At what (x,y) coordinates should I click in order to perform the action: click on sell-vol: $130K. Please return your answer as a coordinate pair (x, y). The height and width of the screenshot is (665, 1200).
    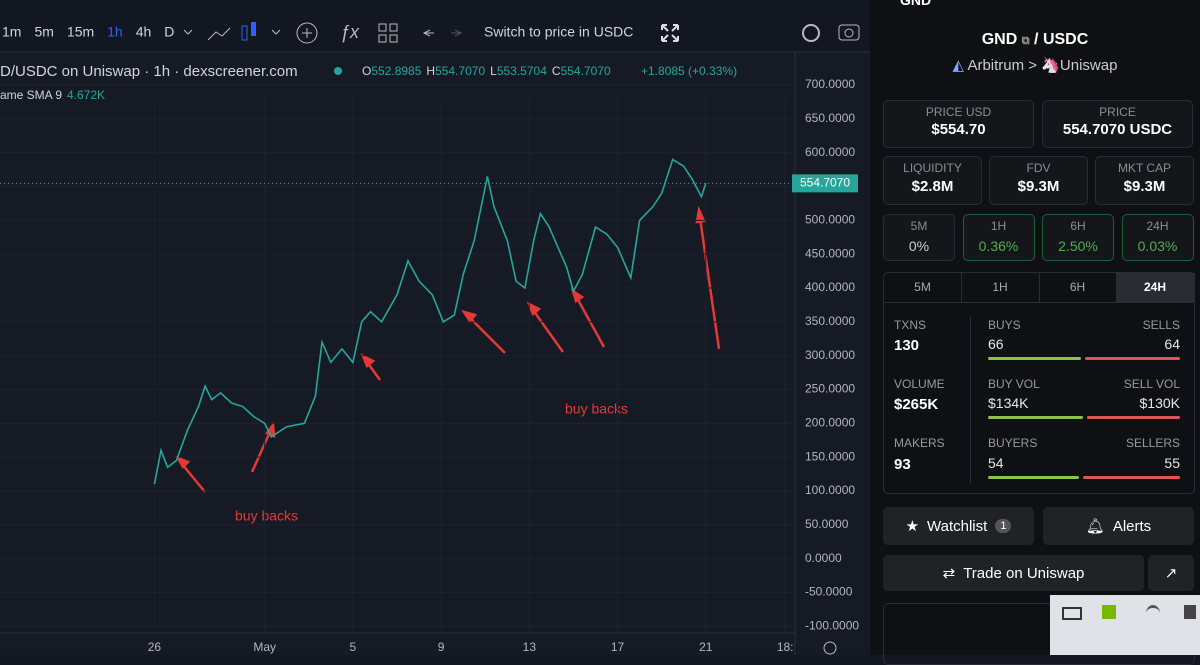
    Looking at the image, I should click on (1159, 403).